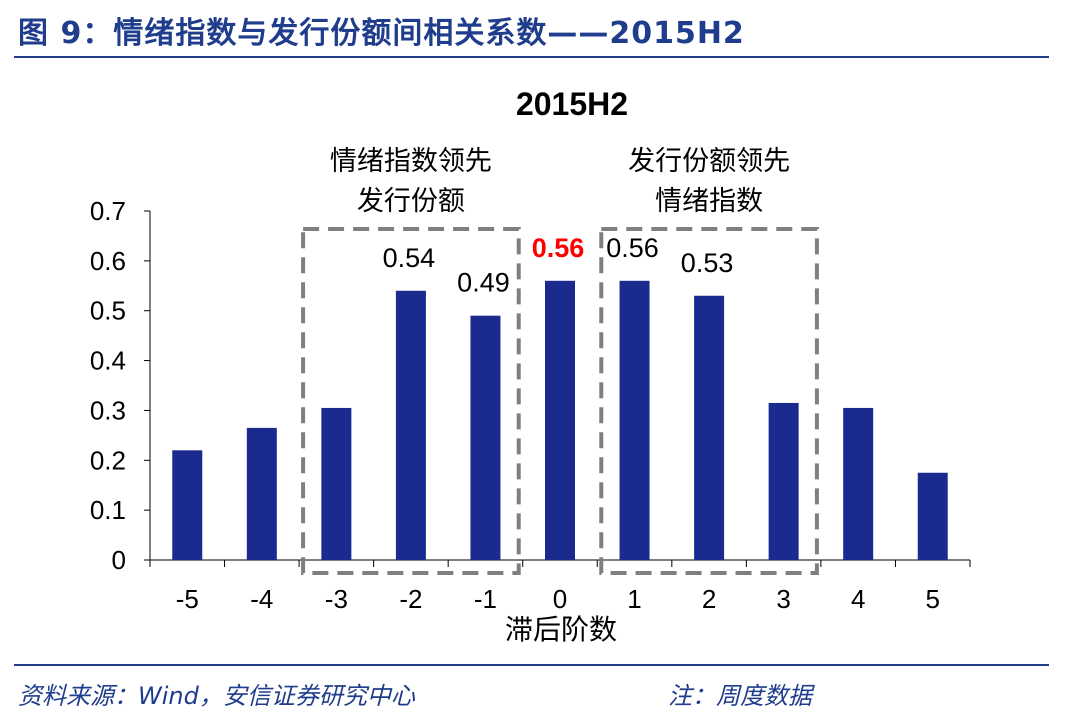  Describe the element at coordinates (783, 599) in the screenshot. I see `x-tick-label: 3` at that location.